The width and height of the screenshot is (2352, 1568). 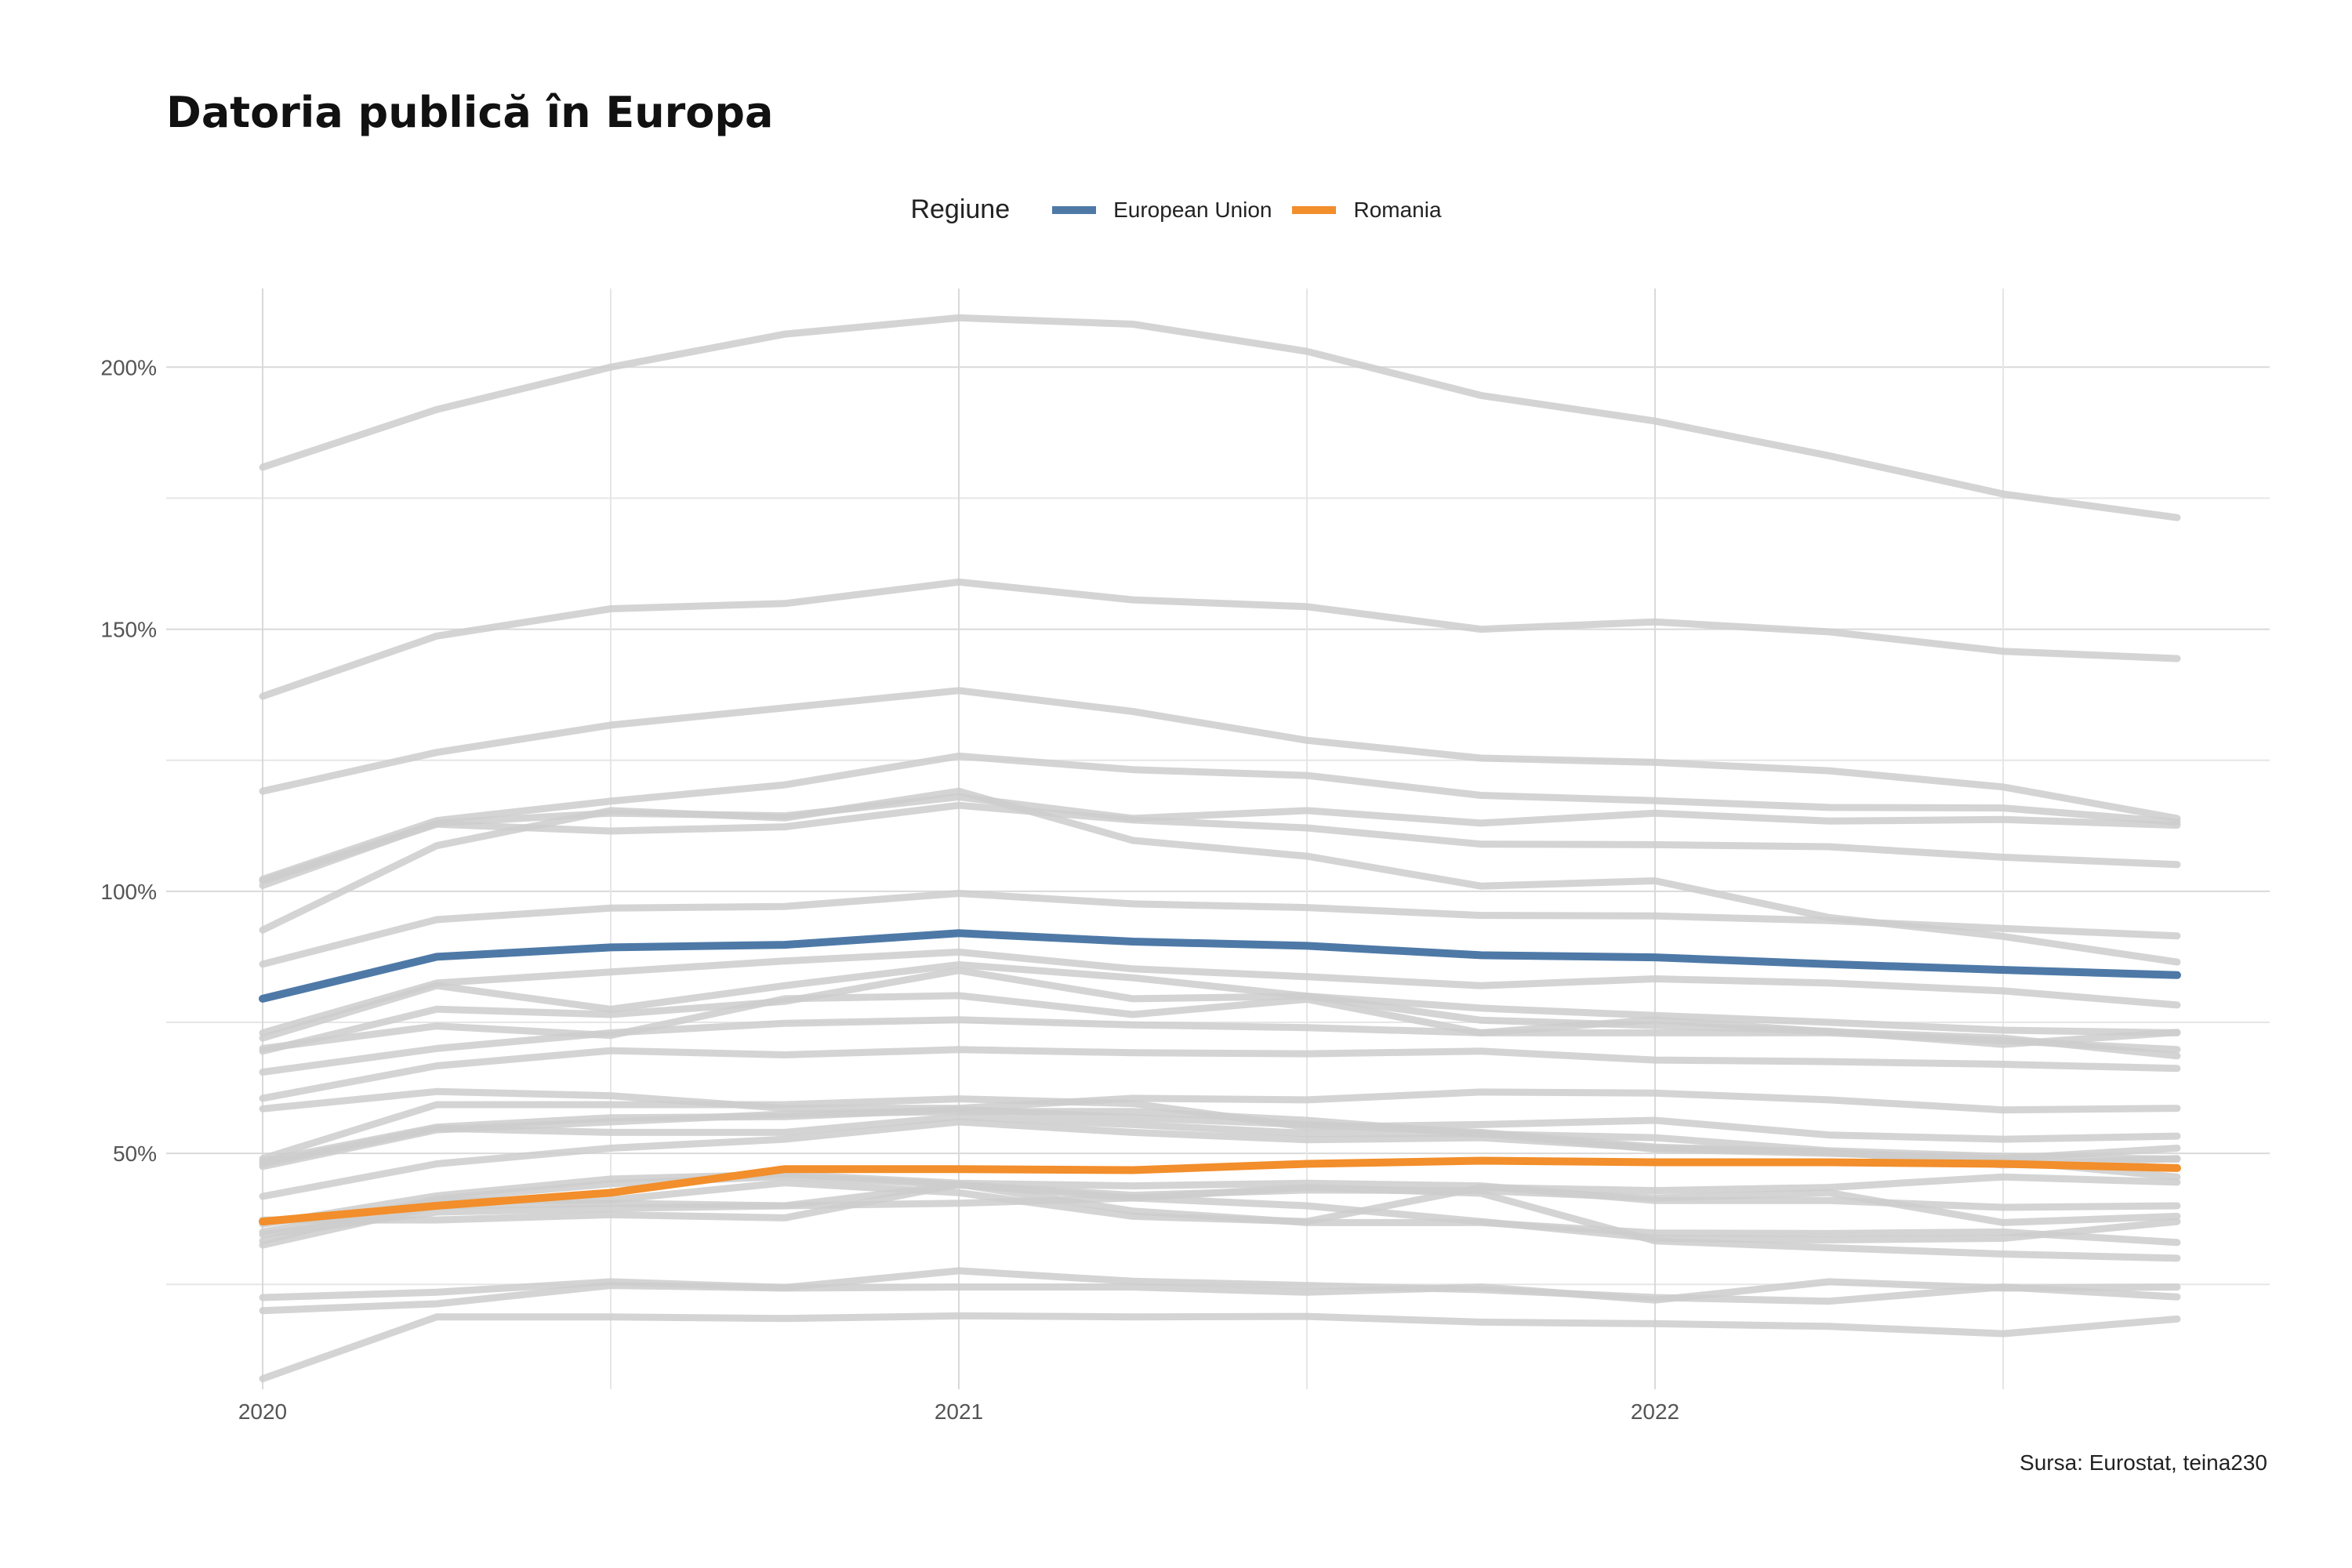 What do you see at coordinates (1655, 1411) in the screenshot?
I see `x-tick-label: 2022` at bounding box center [1655, 1411].